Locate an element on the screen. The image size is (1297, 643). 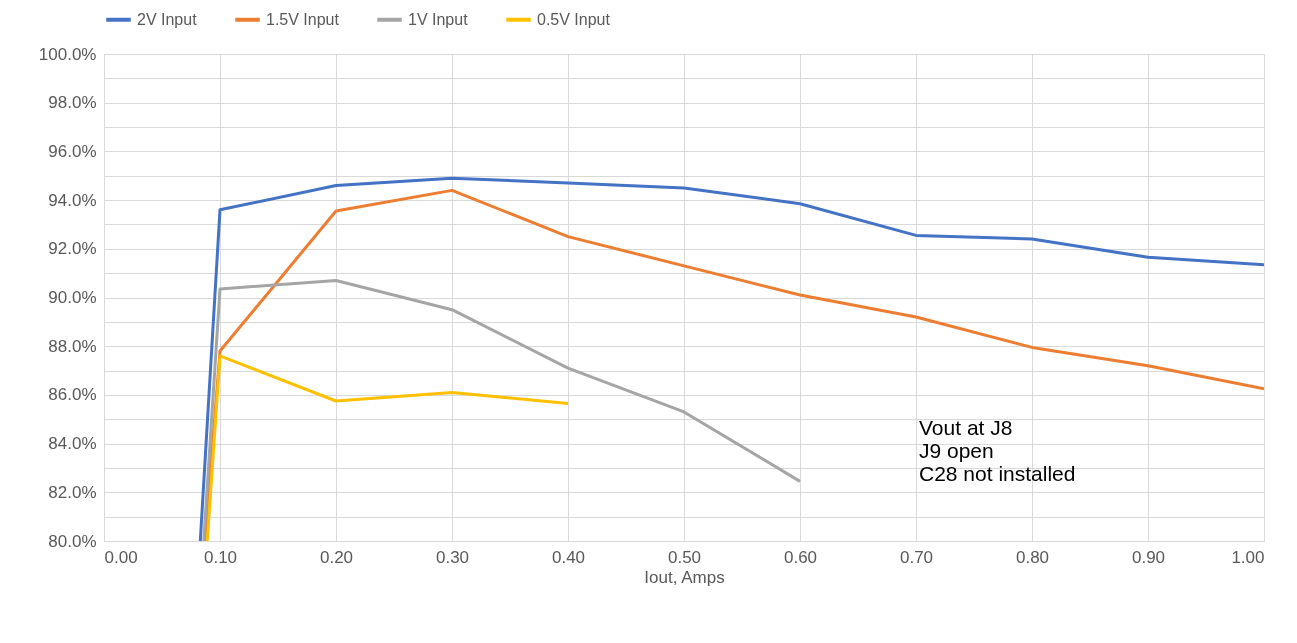
x-tick-label: 0.00 is located at coordinates (121, 557).